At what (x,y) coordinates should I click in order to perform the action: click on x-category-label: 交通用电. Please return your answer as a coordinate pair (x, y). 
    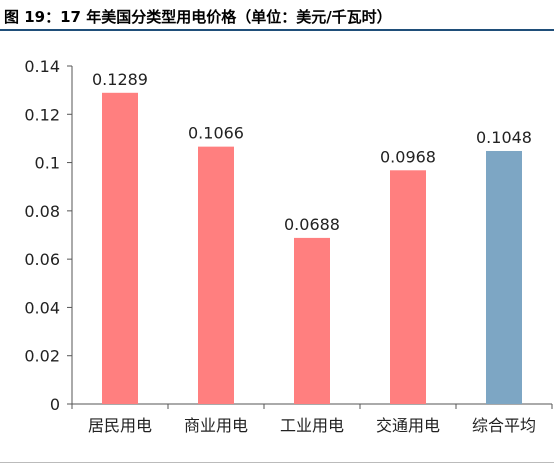
    Looking at the image, I should click on (408, 425).